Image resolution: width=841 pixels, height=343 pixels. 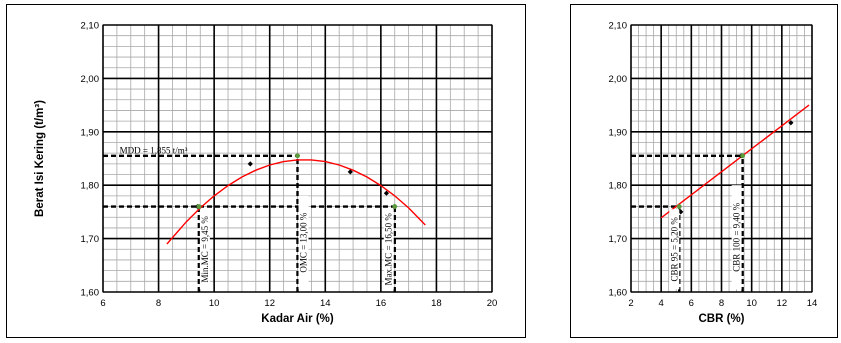 I want to click on cbr100-label: CBR 100 = 9,40 %, so click(x=737, y=236).